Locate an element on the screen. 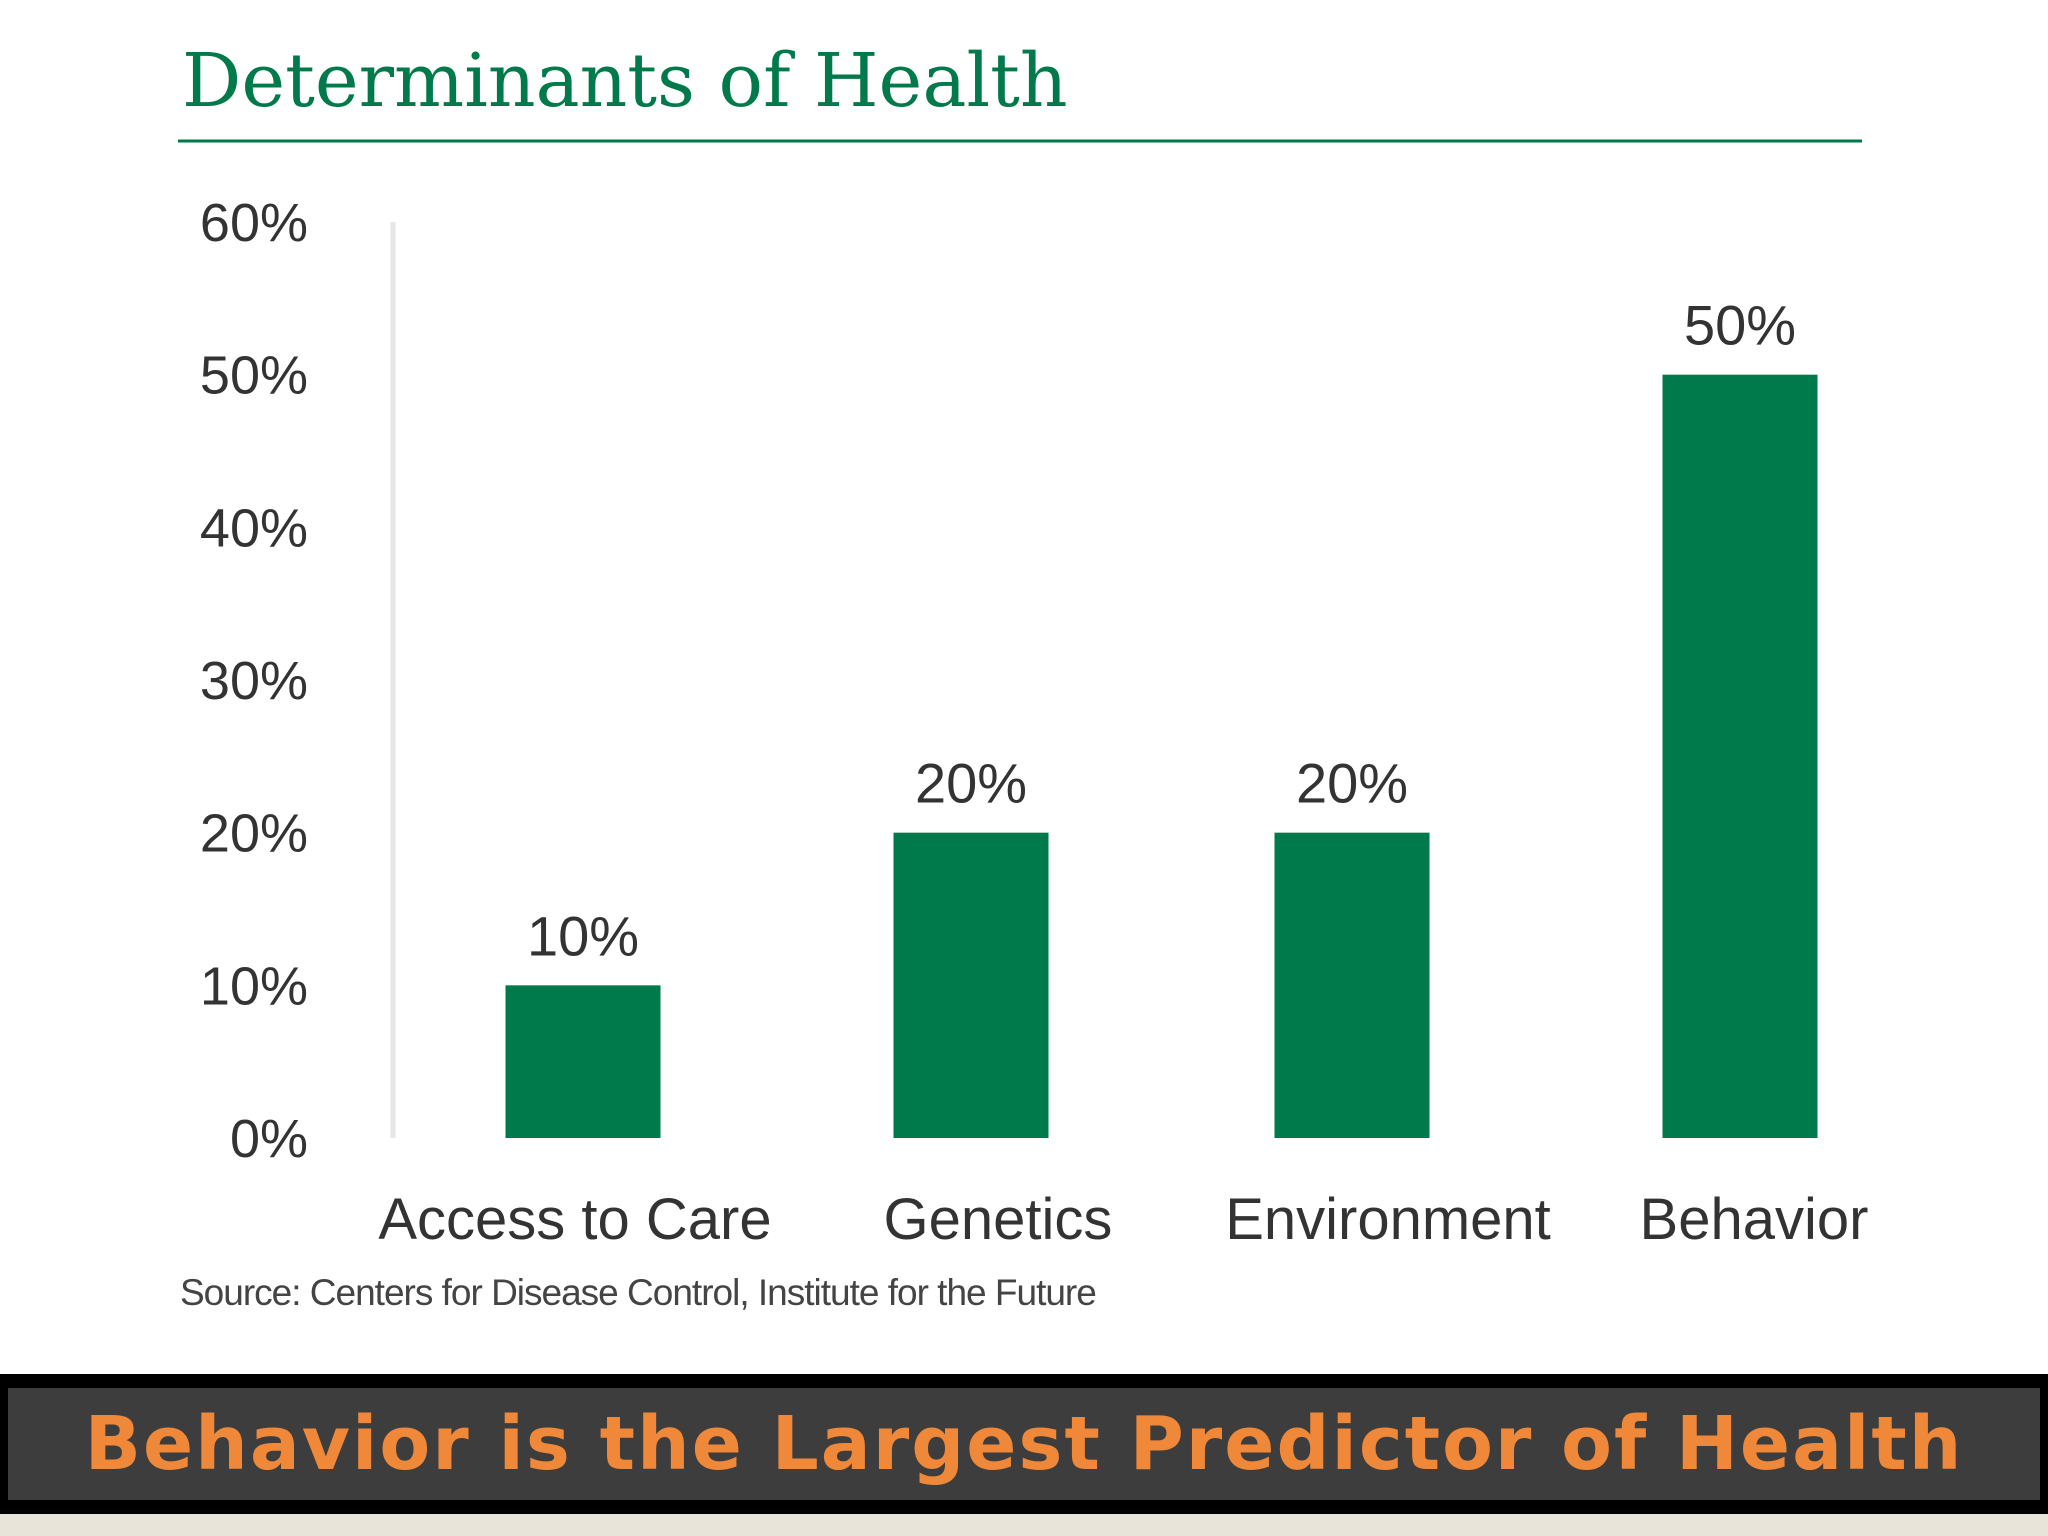 This screenshot has height=1536, width=2048. chart-title: Determinants of Health is located at coordinates (625, 81).